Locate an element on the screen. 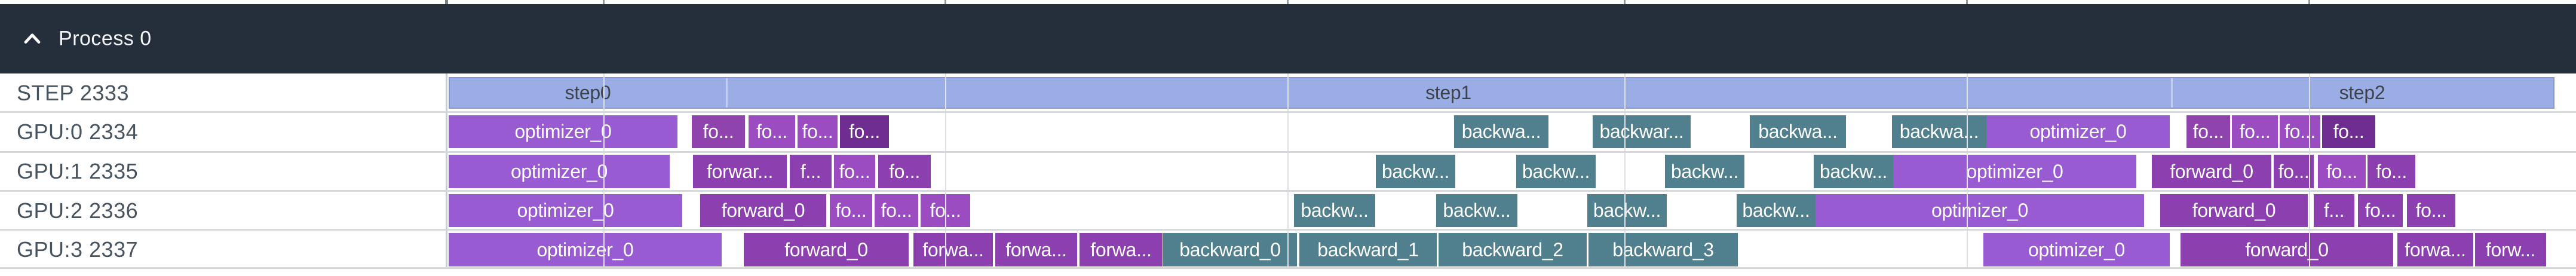  track-label: GPU:3 2337 is located at coordinates (78, 249).